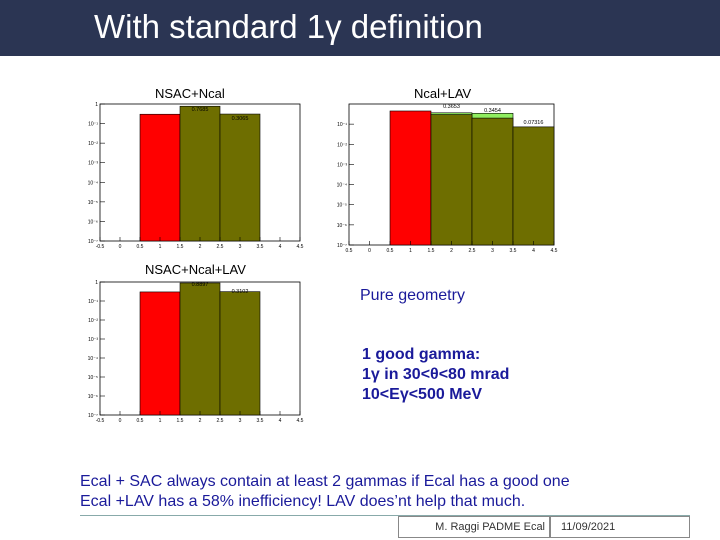 This screenshot has width=720, height=540. I want to click on title-bar, so click(360, 28).